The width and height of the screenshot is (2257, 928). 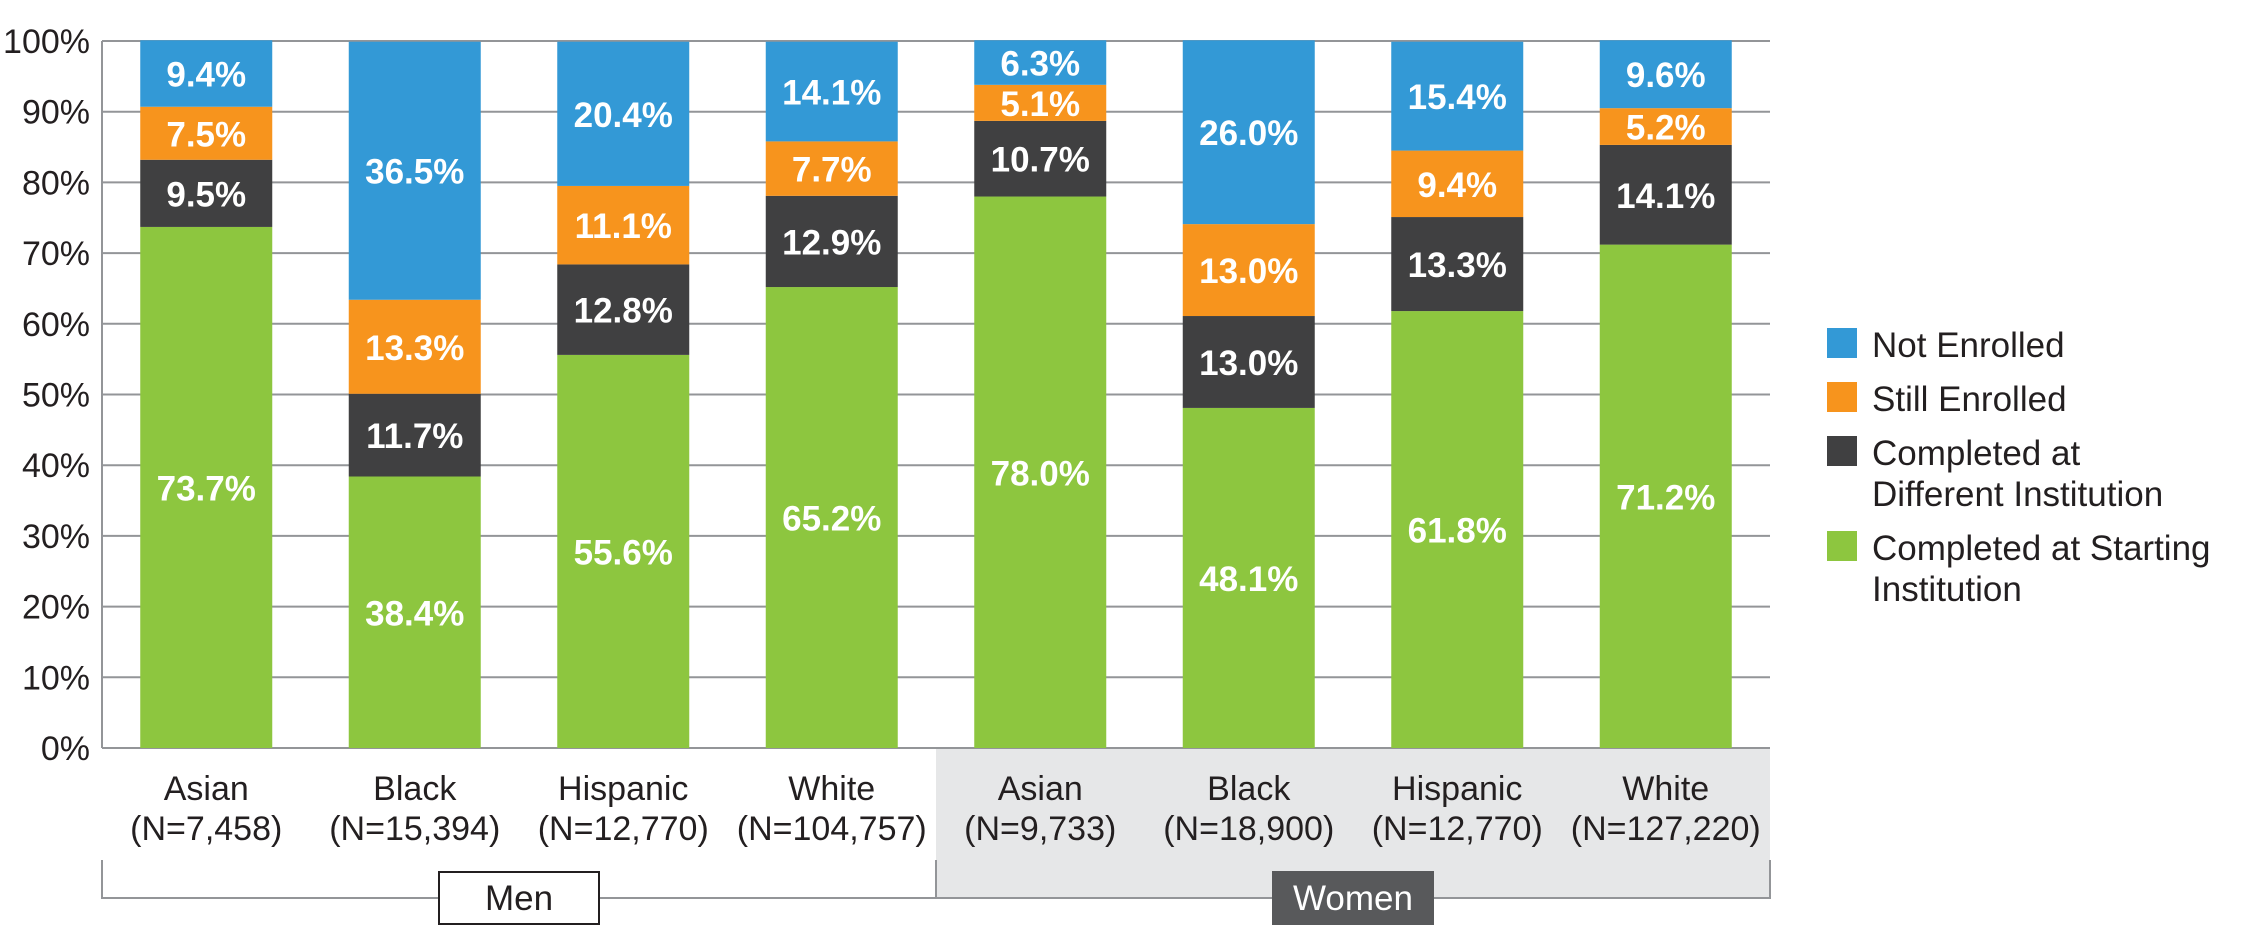 I want to click on data-label: 71.2%, so click(x=1665, y=497).